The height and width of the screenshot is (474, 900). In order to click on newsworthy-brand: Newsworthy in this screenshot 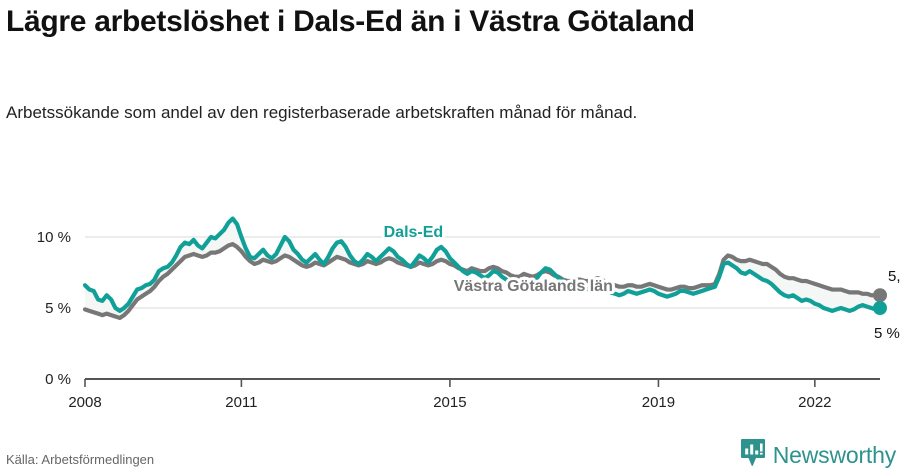, I will do `click(818, 455)`.